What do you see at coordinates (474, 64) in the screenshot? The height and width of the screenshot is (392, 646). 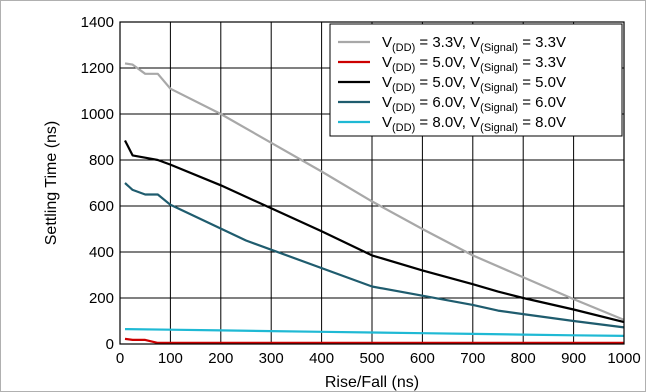 I see `legend-entry: V(DD) = 5.0V, V(Signal) = 3.3V` at bounding box center [474, 64].